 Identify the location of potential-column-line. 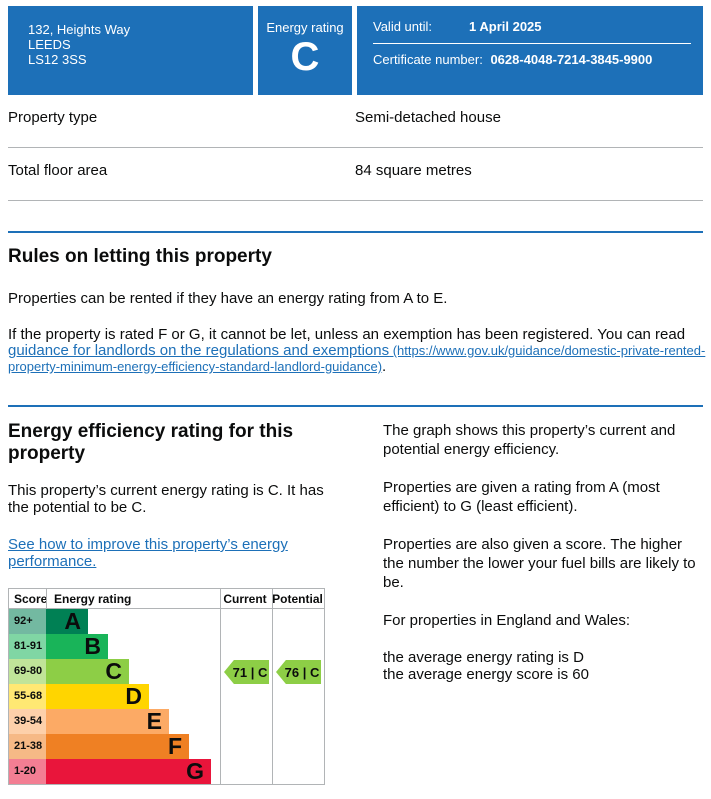
(272, 686).